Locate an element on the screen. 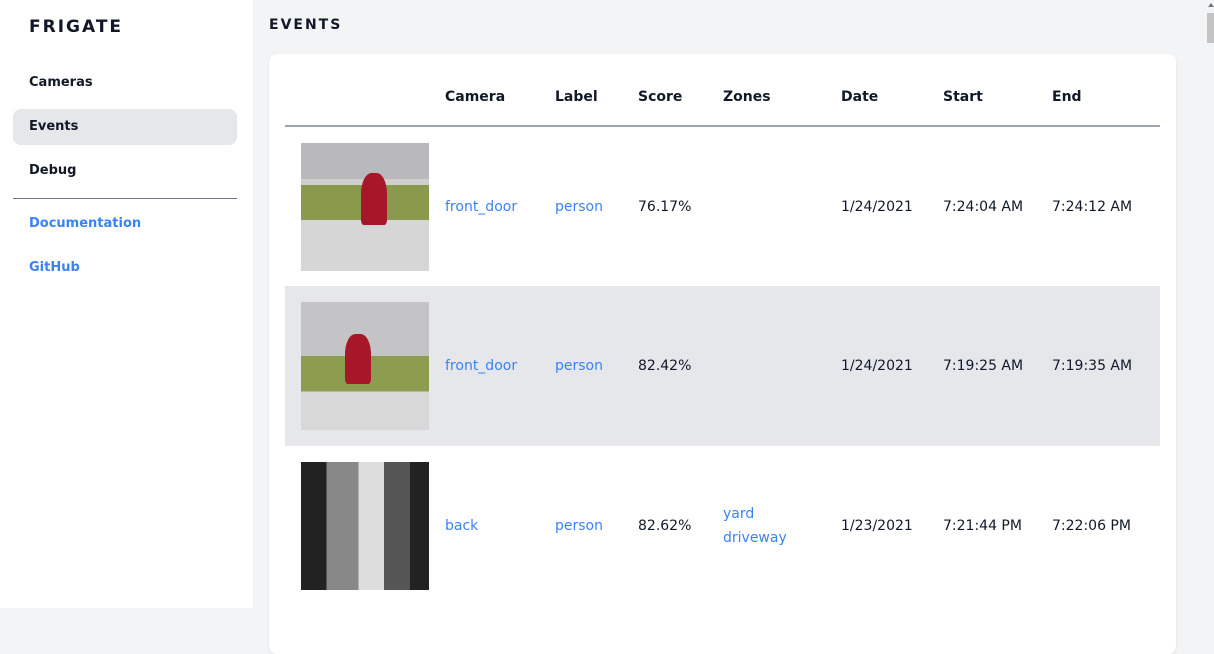 The width and height of the screenshot is (1214, 654). score: 76.17% is located at coordinates (665, 206).